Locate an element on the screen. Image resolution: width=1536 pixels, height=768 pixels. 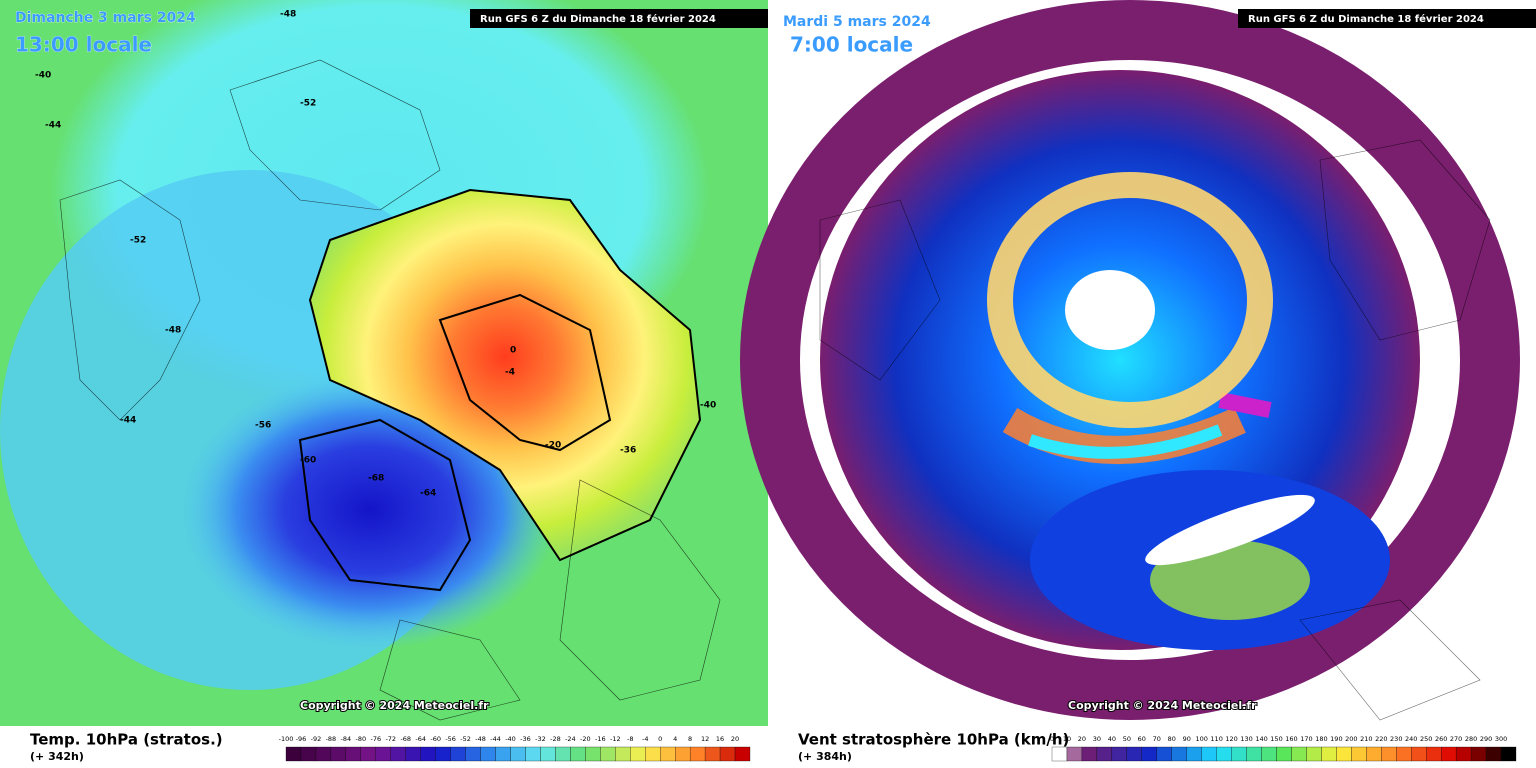
scale-label: -52 is located at coordinates (465, 739).